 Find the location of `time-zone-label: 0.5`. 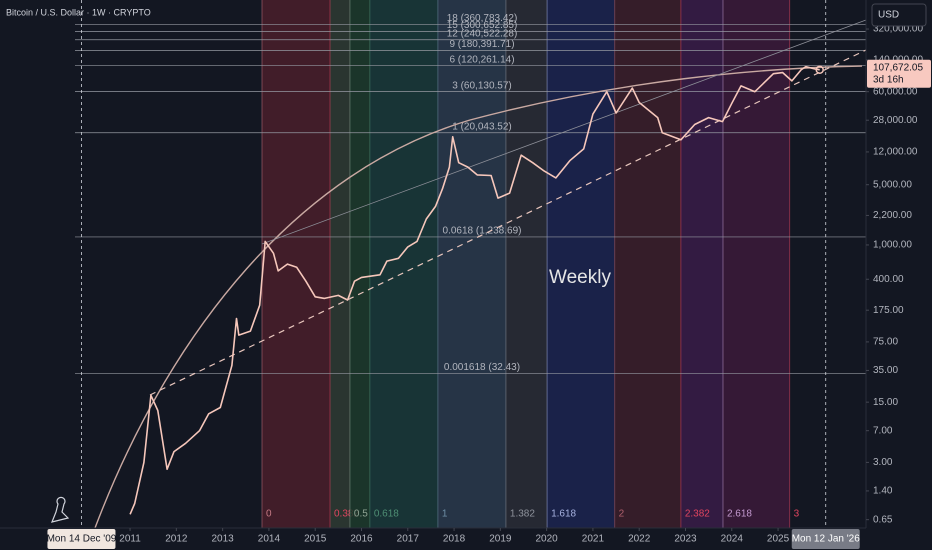

time-zone-label: 0.5 is located at coordinates (361, 514).